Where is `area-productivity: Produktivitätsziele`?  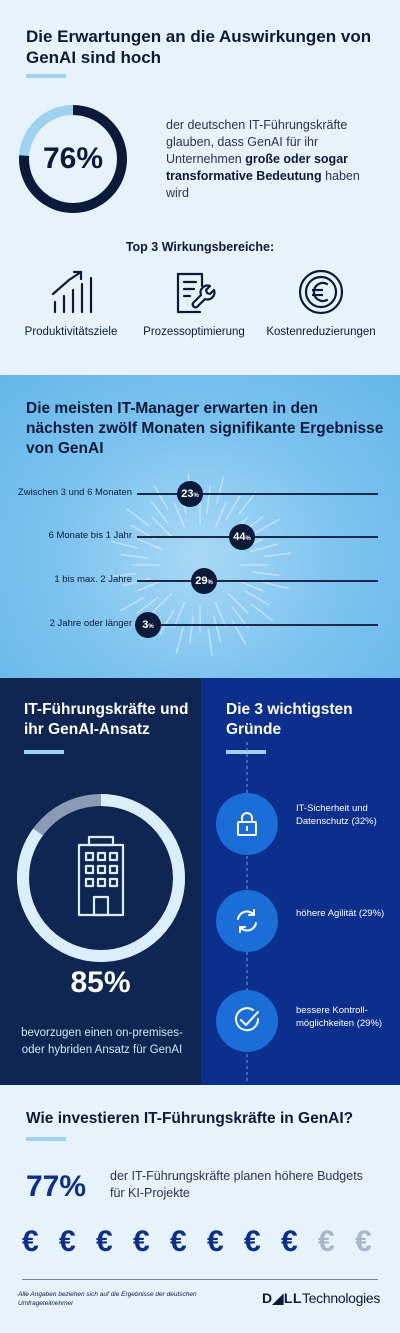
area-productivity: Produktivitätsziele is located at coordinates (71, 303).